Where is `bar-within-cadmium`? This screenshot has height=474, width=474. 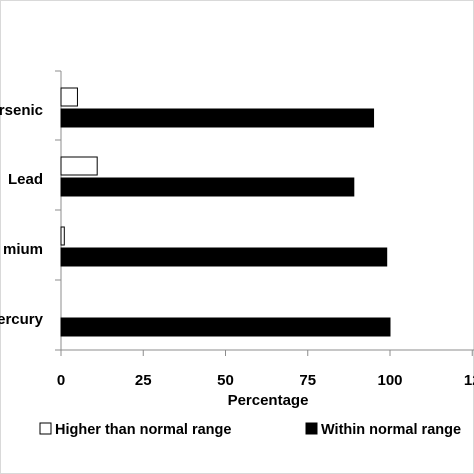 bar-within-cadmium is located at coordinates (224, 257).